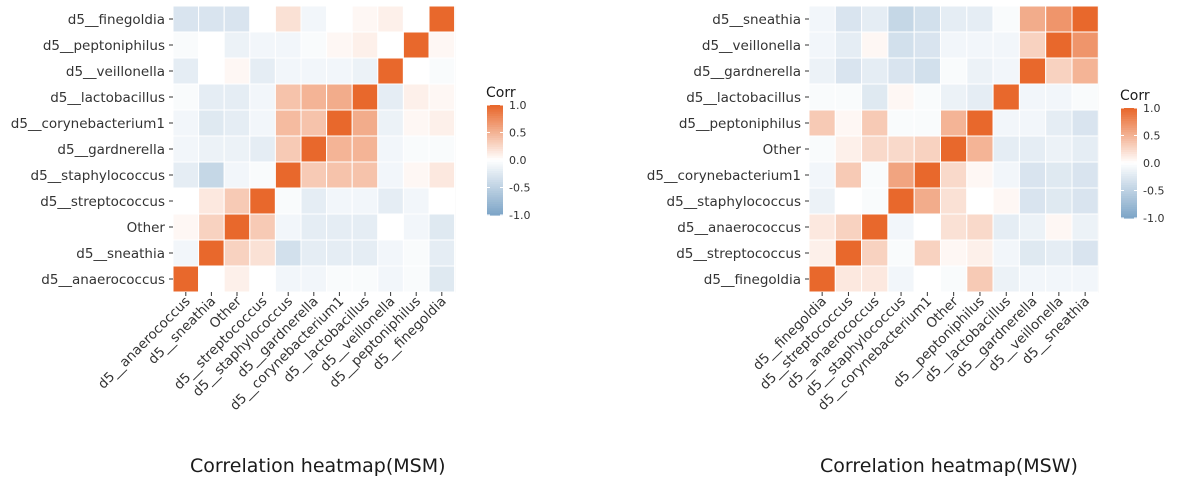  Describe the element at coordinates (724, 176) in the screenshot. I see `y-tick-label: d5__corynebacterium1` at that location.